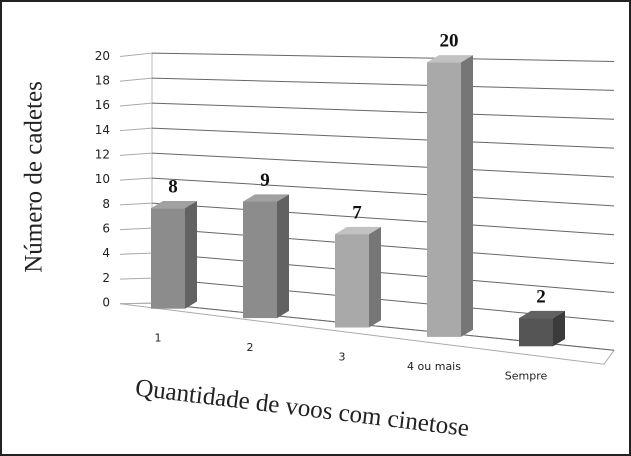  What do you see at coordinates (102, 81) in the screenshot?
I see `y-tick-label: 18` at bounding box center [102, 81].